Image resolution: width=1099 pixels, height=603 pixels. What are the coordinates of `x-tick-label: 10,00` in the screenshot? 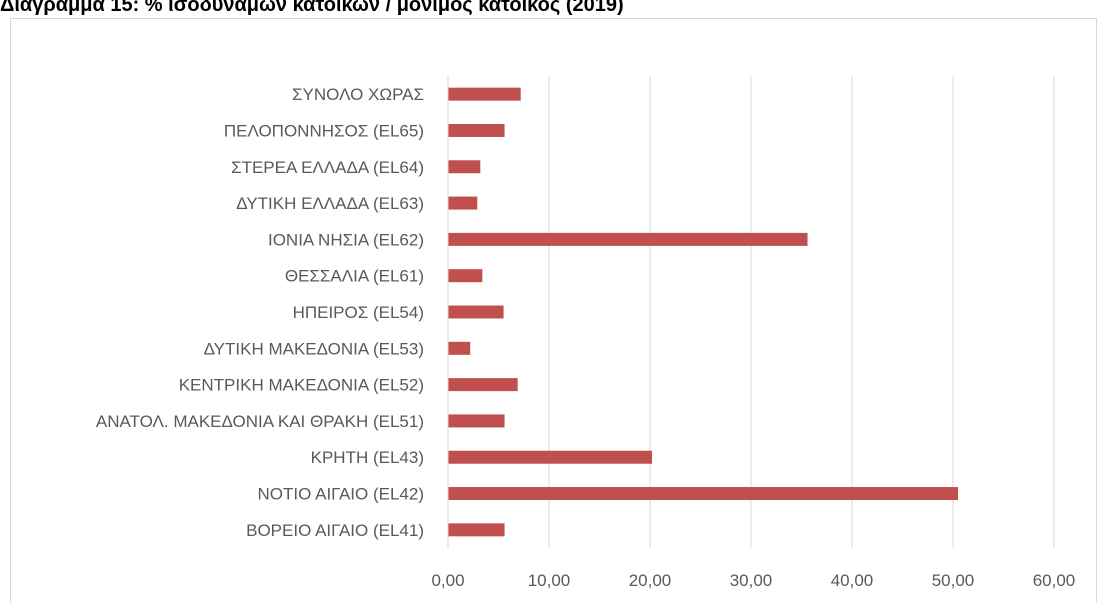 It's located at (549, 580).